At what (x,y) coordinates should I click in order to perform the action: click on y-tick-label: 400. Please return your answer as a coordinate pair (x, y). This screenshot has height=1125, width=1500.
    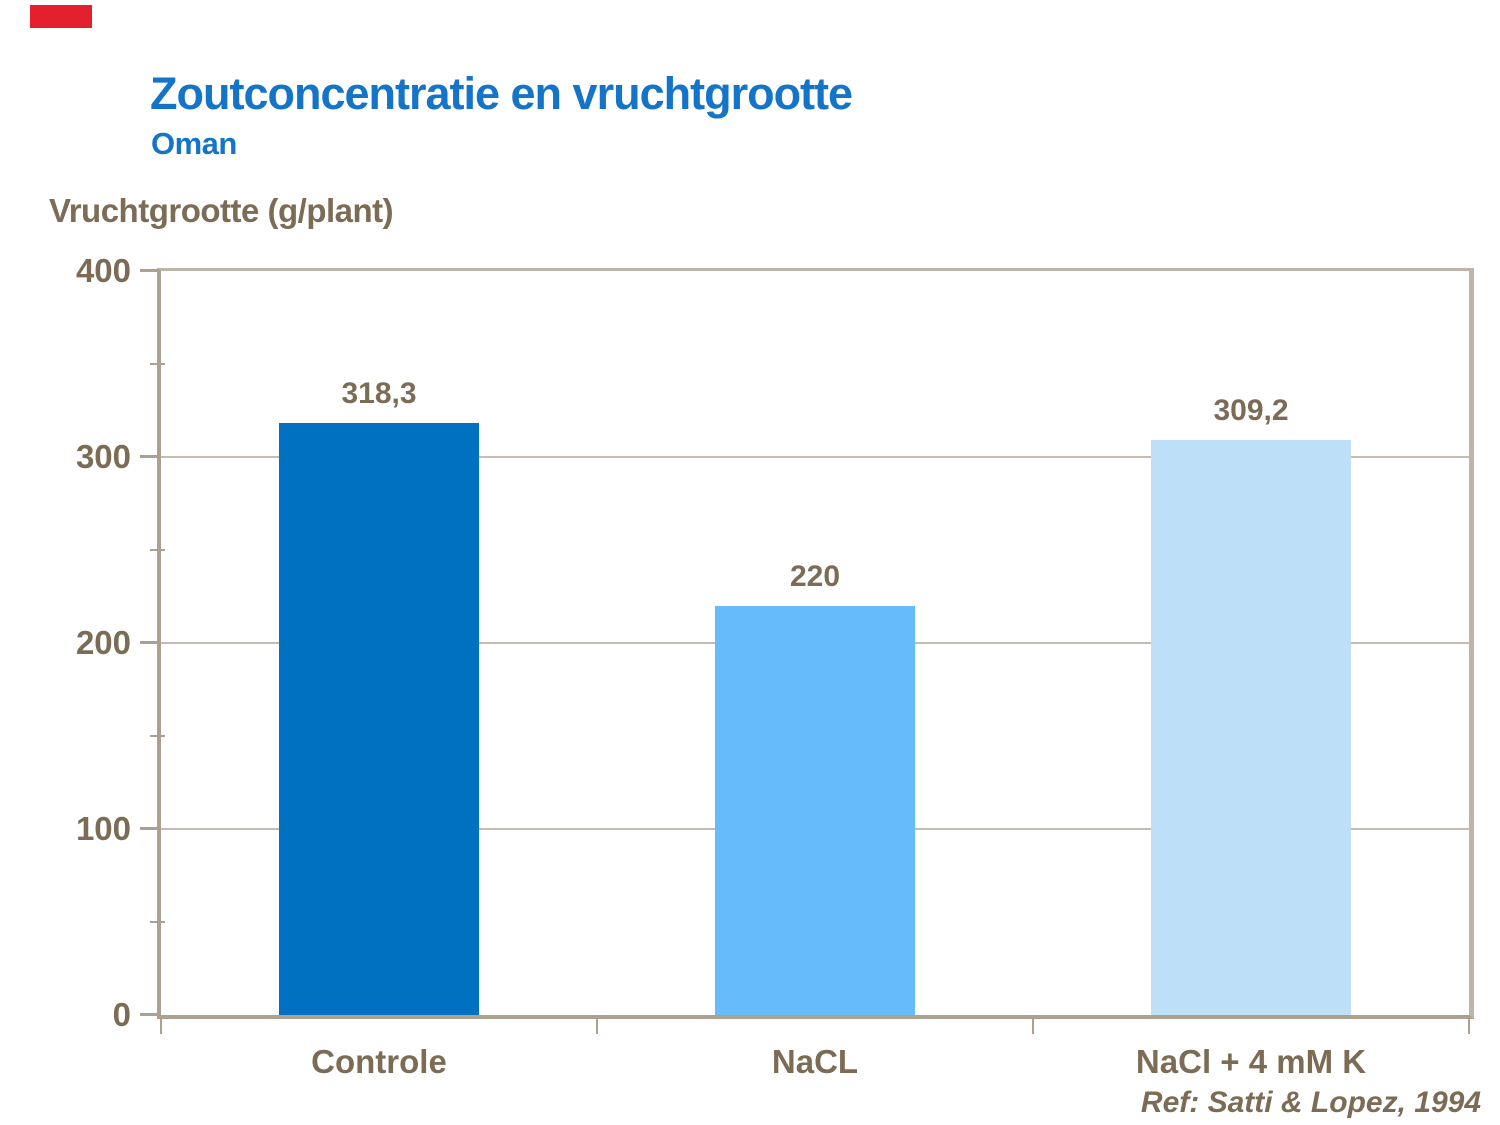
    Looking at the image, I should click on (103, 270).